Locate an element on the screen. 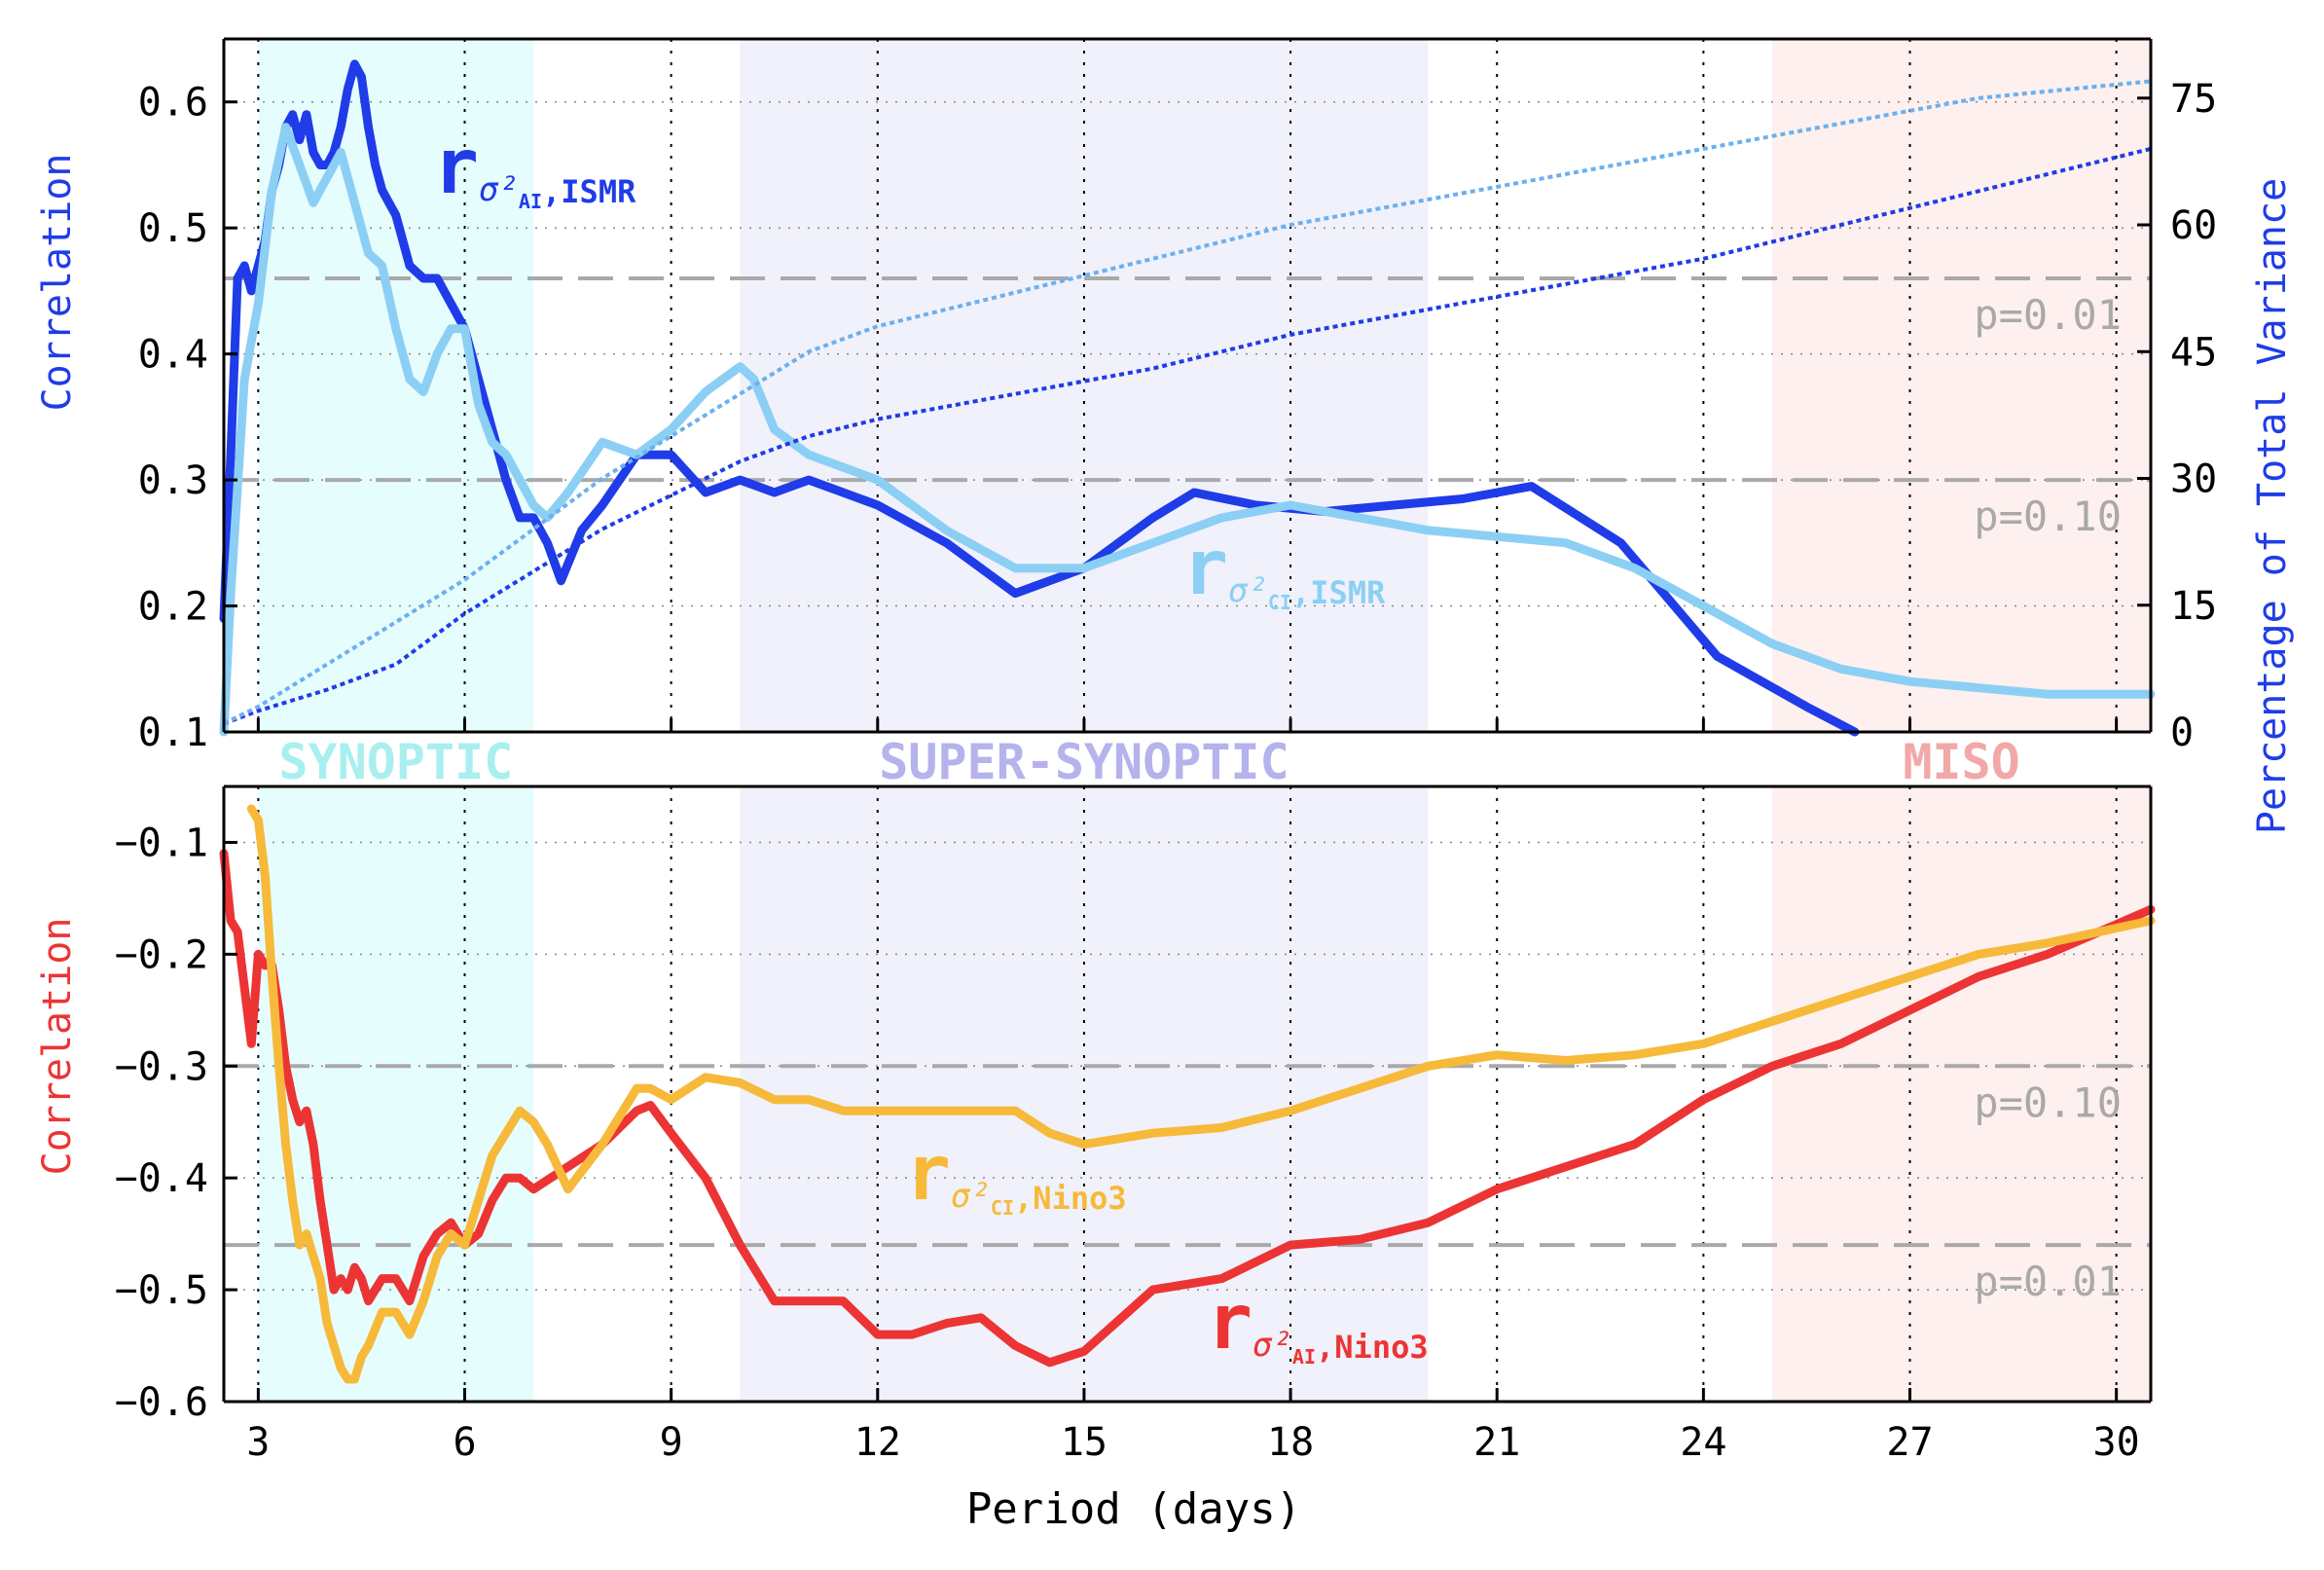  bottom-xtick-label-5: 18 is located at coordinates (1290, 1443).